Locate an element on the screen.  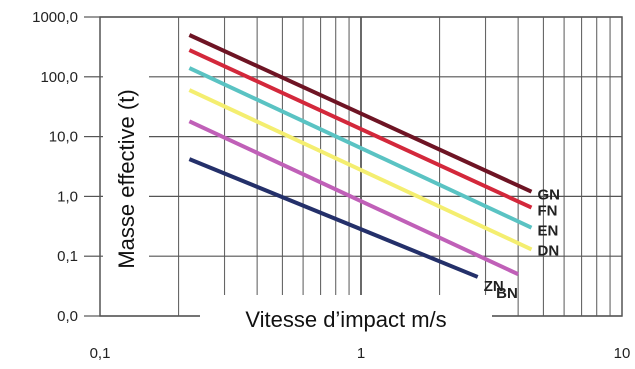
y-axis-title: Masse effective (t) is located at coordinates (126, 178).